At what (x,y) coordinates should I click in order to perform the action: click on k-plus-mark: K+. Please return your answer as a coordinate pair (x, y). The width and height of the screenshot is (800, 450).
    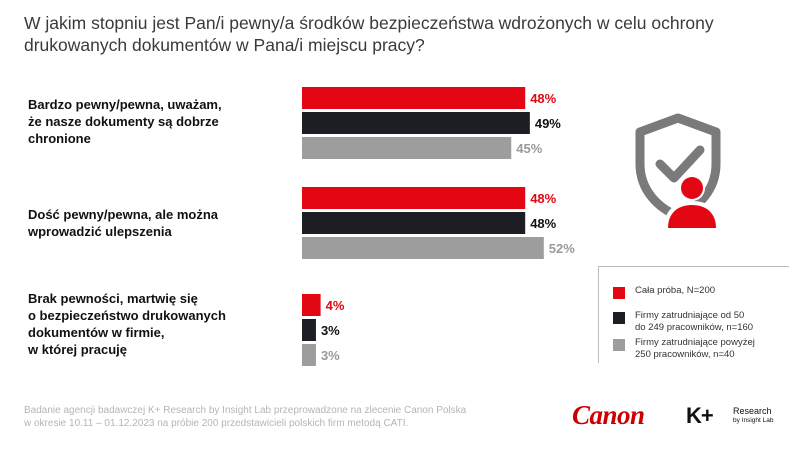
    Looking at the image, I should click on (700, 415).